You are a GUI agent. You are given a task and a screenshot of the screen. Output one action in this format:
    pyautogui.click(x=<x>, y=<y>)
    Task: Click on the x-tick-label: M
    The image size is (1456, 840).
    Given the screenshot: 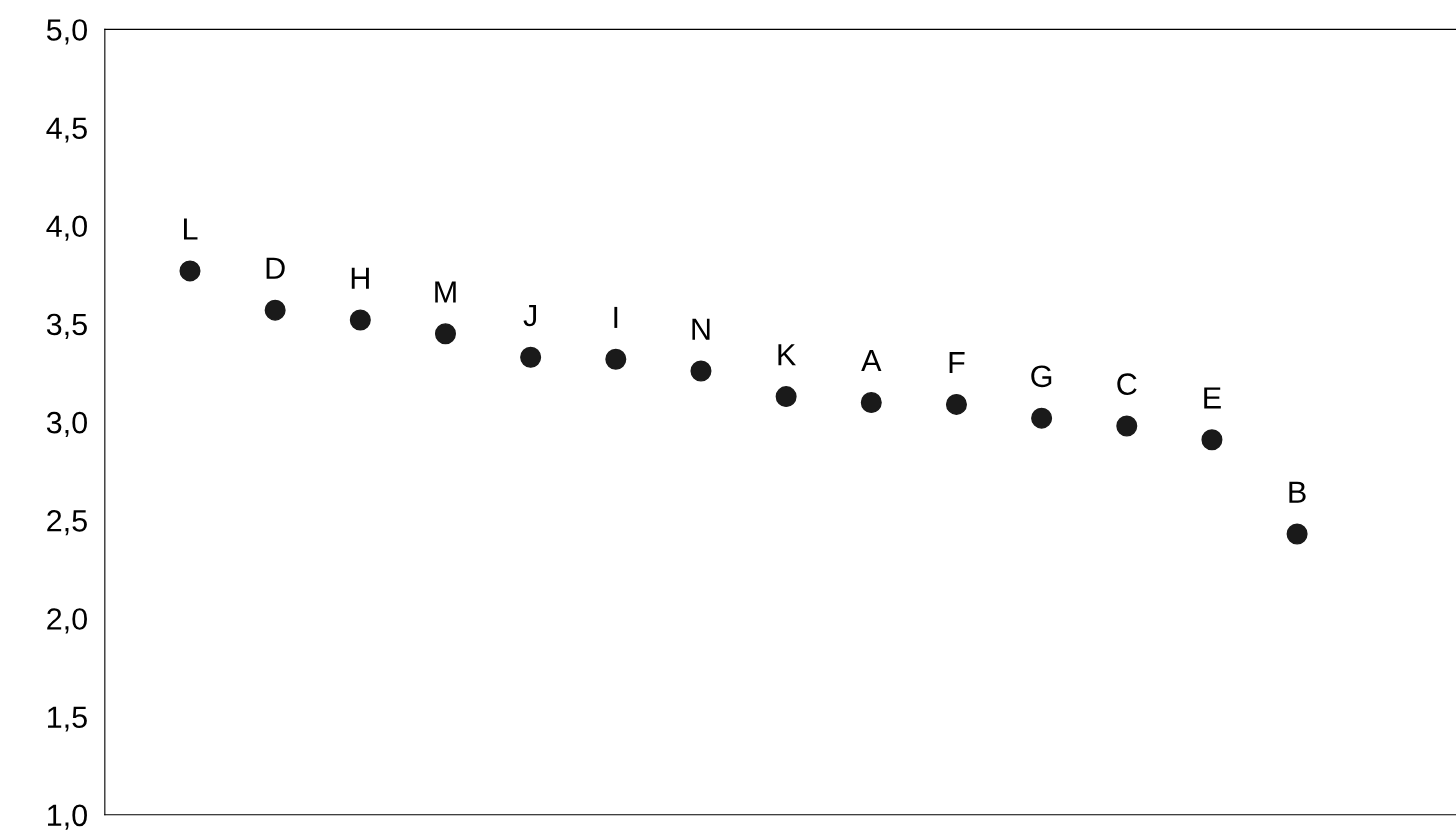 What is the action you would take?
    pyautogui.click(x=445, y=292)
    